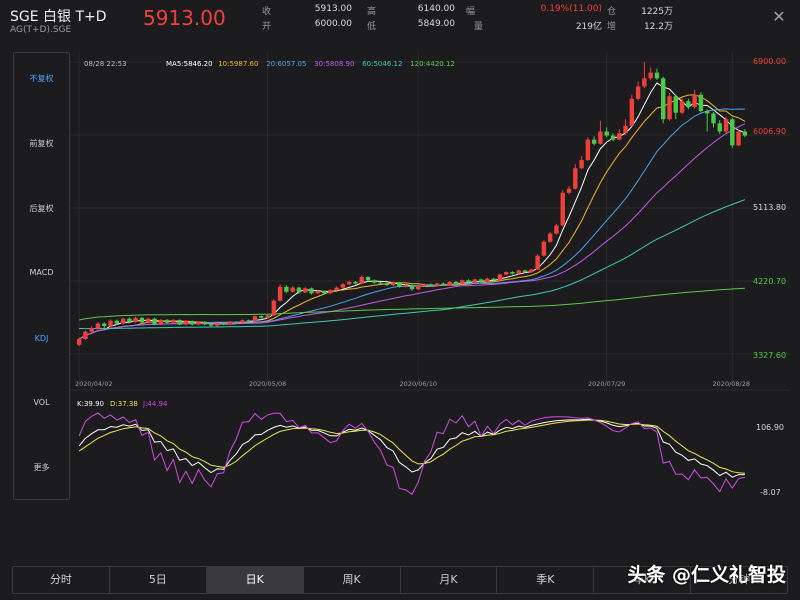 This screenshot has height=600, width=800. Describe the element at coordinates (769, 208) in the screenshot. I see `price-axis: 6900.00 6006.90 5113.80 4220.70 3327.60` at that location.